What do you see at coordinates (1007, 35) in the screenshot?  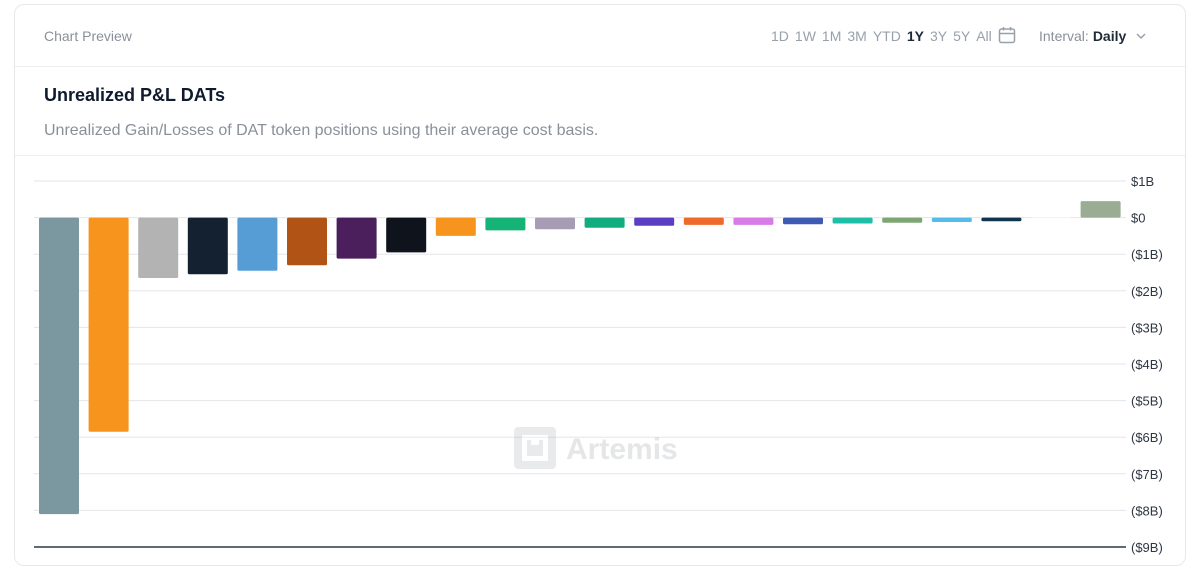 I see `calendar-icon` at bounding box center [1007, 35].